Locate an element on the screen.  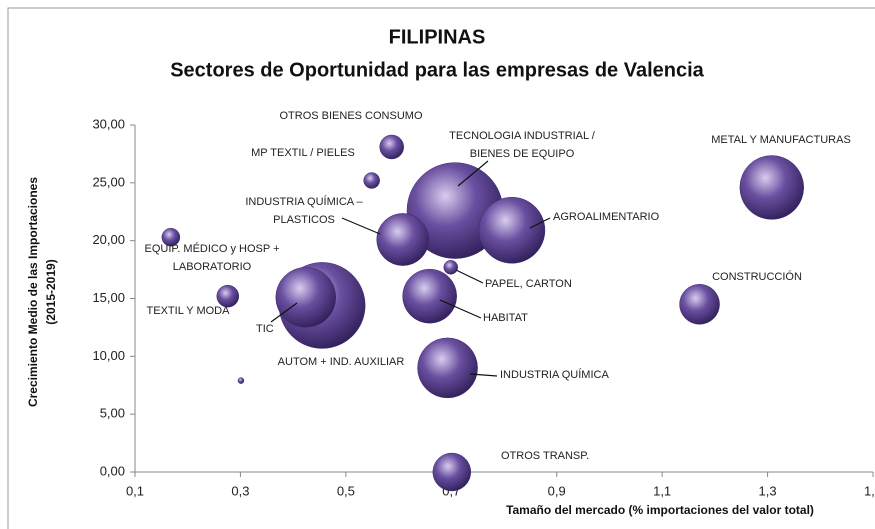
x-tick-label: 1,5 is located at coordinates (869, 490).